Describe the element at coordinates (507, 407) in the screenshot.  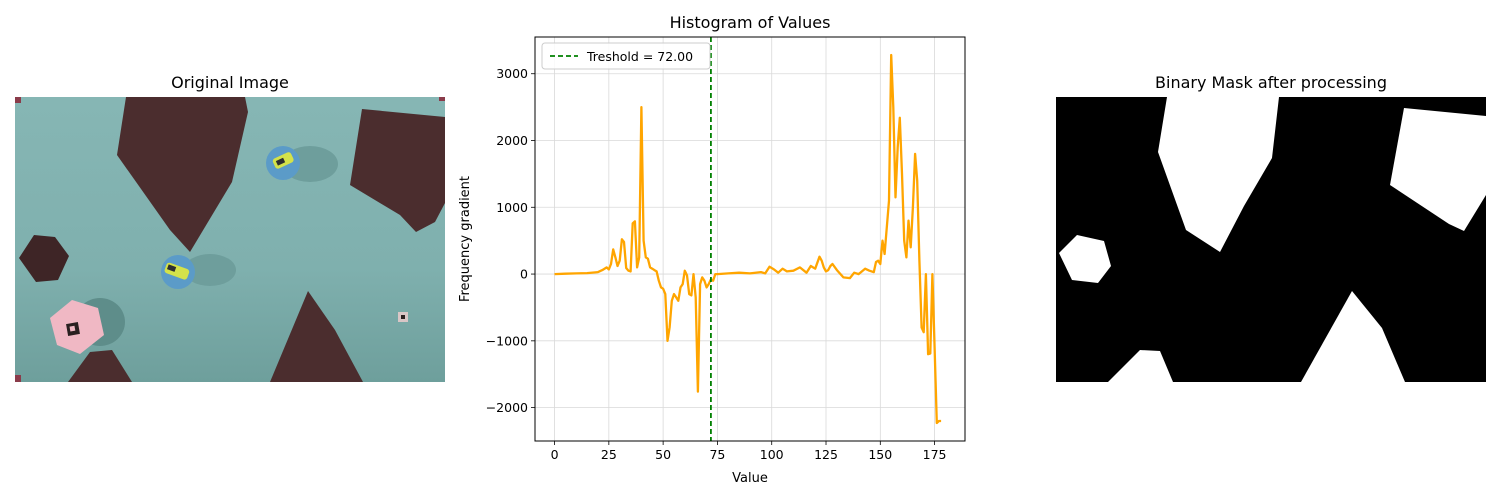
I see `y-tick-label: −2000` at that location.